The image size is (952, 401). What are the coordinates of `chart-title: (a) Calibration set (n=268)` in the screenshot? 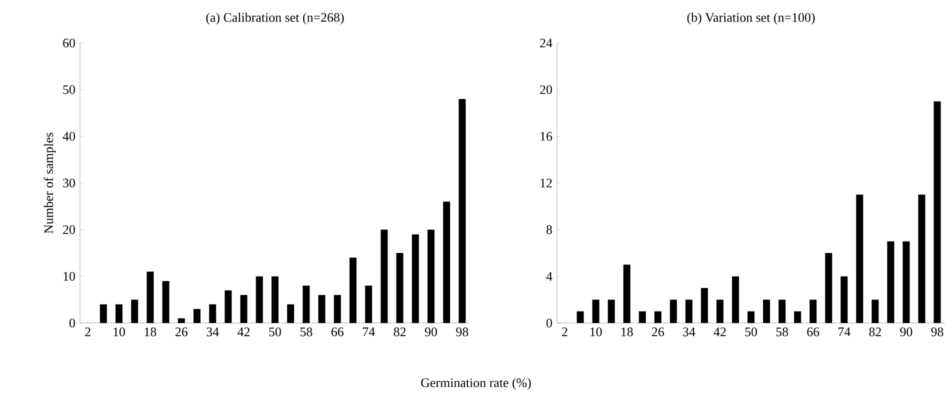 It's located at (275, 18).